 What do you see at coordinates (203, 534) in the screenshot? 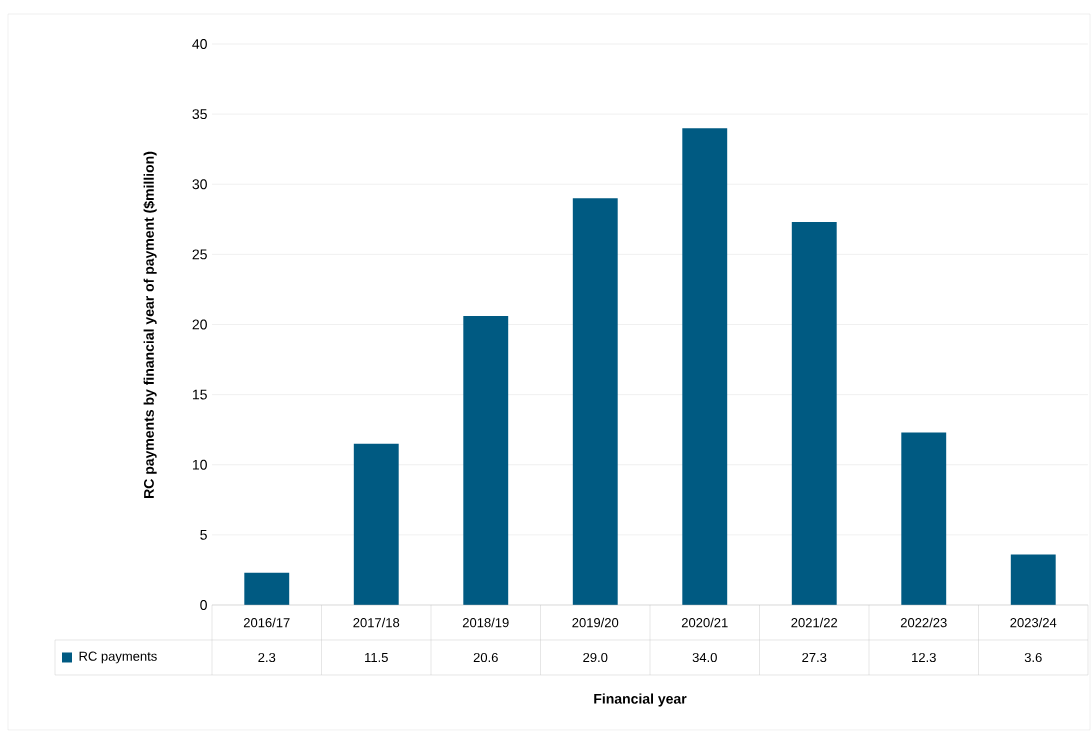
I see `y-tick-label: 5` at bounding box center [203, 534].